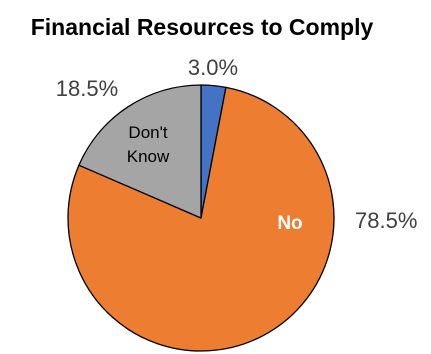  I want to click on data-label-don-t-know: 18.5%, so click(87, 88).